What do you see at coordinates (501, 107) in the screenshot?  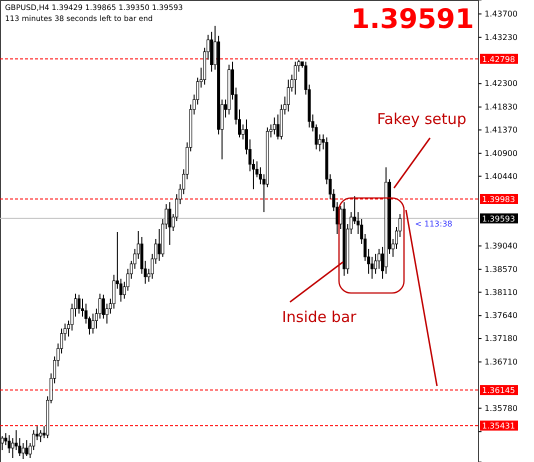 I see `y-tick-label: 1.41830` at bounding box center [501, 107].